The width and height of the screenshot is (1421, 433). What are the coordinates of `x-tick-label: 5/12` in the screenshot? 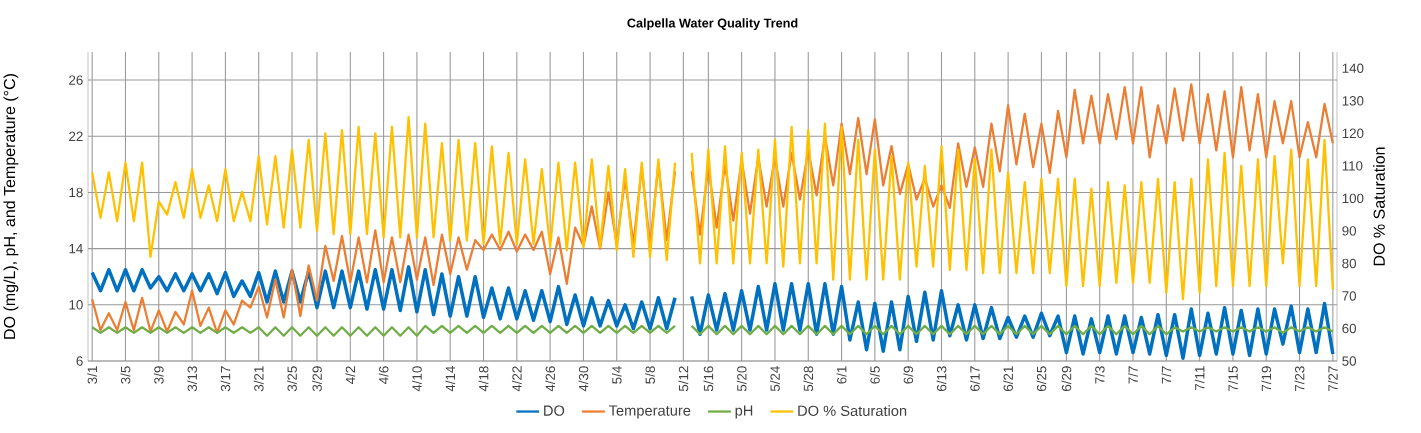 It's located at (683, 379).